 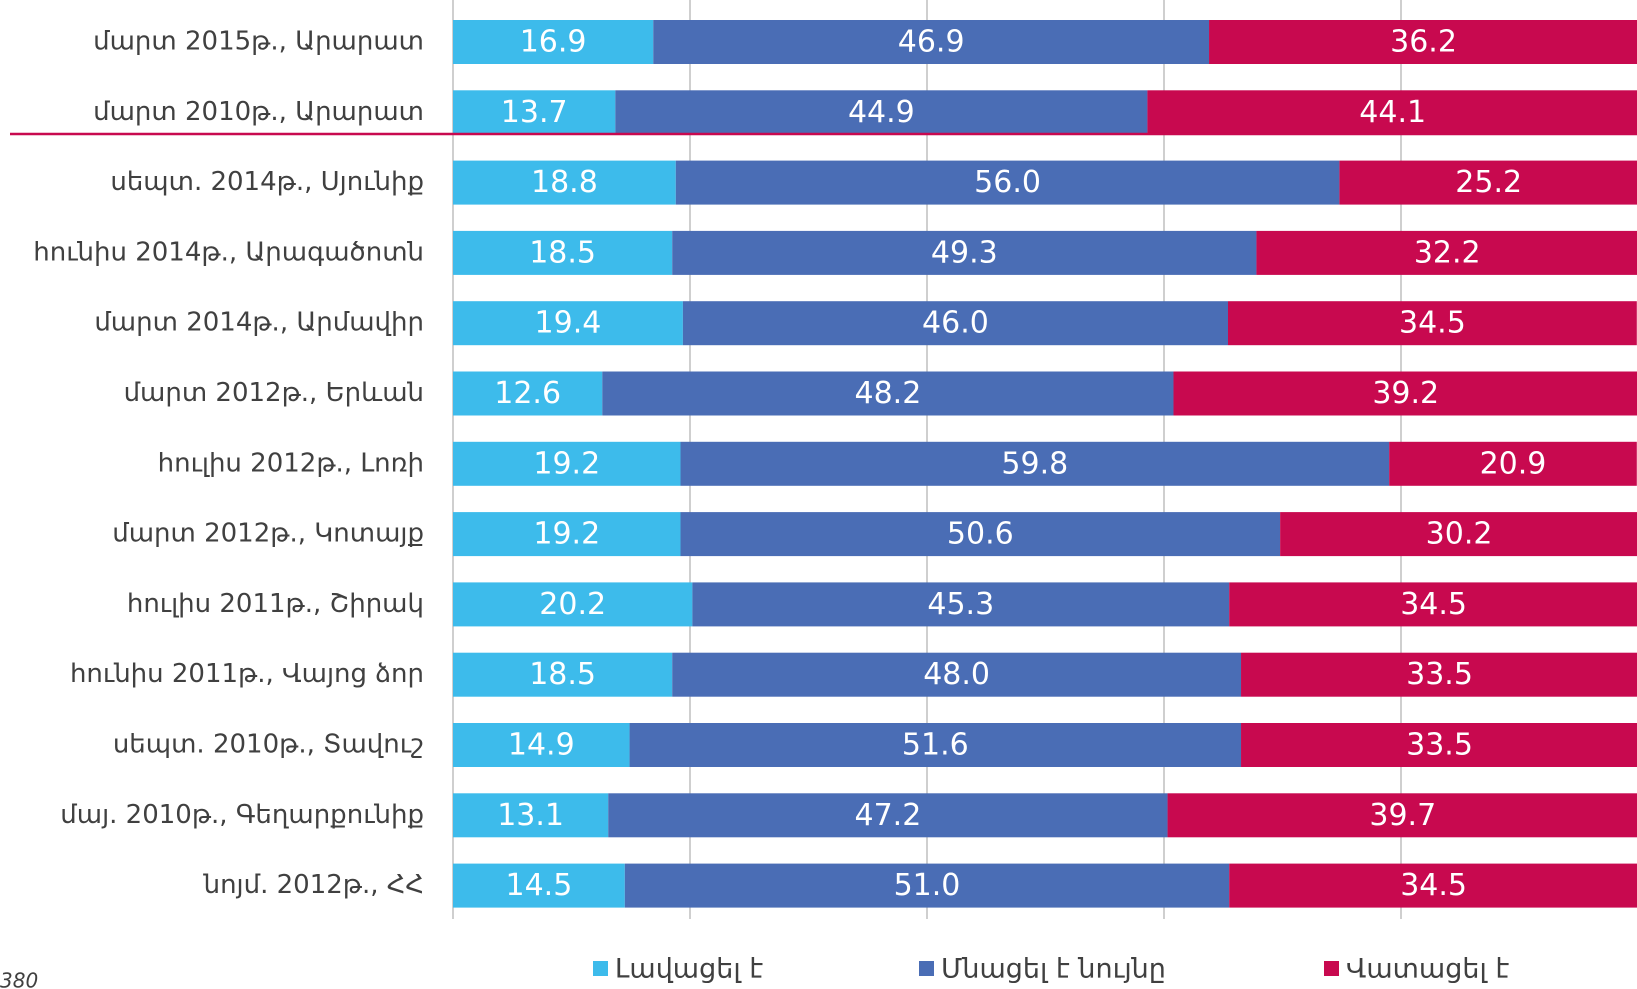 I want to click on data-label: 32.2, so click(x=1447, y=252).